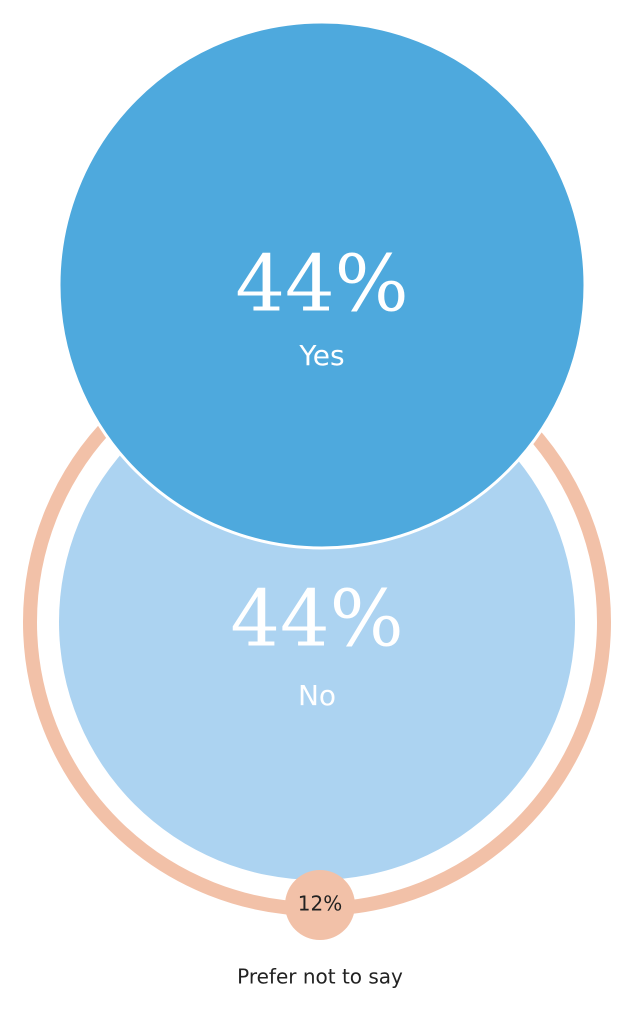 The image size is (629, 1014). What do you see at coordinates (321, 355) in the screenshot?
I see `category-label: Yes` at bounding box center [321, 355].